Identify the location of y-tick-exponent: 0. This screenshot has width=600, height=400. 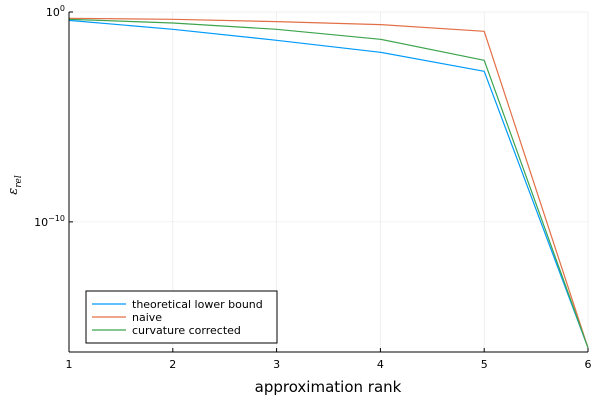
(62, 8).